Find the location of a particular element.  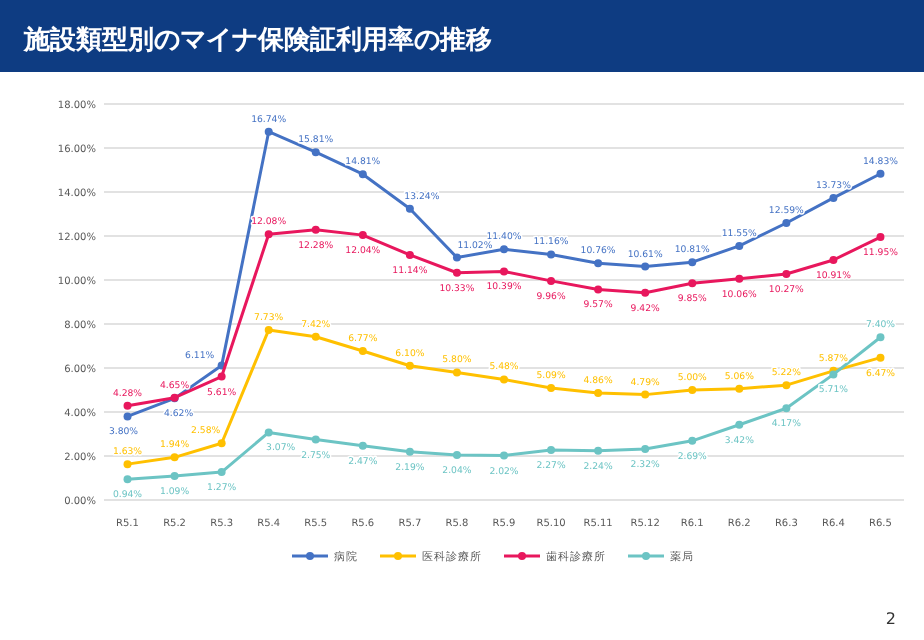

title: 施設類型別のマイナ保険証利用率の推移 is located at coordinates (258, 41).